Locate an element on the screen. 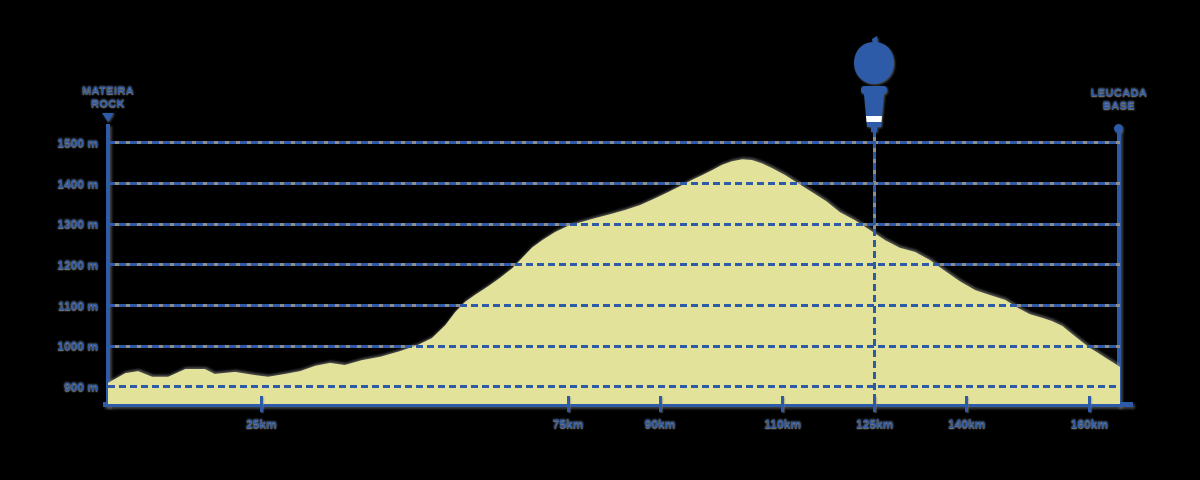 The height and width of the screenshot is (480, 1200). y-axis-tick-label: 1100 m is located at coordinates (77, 305).